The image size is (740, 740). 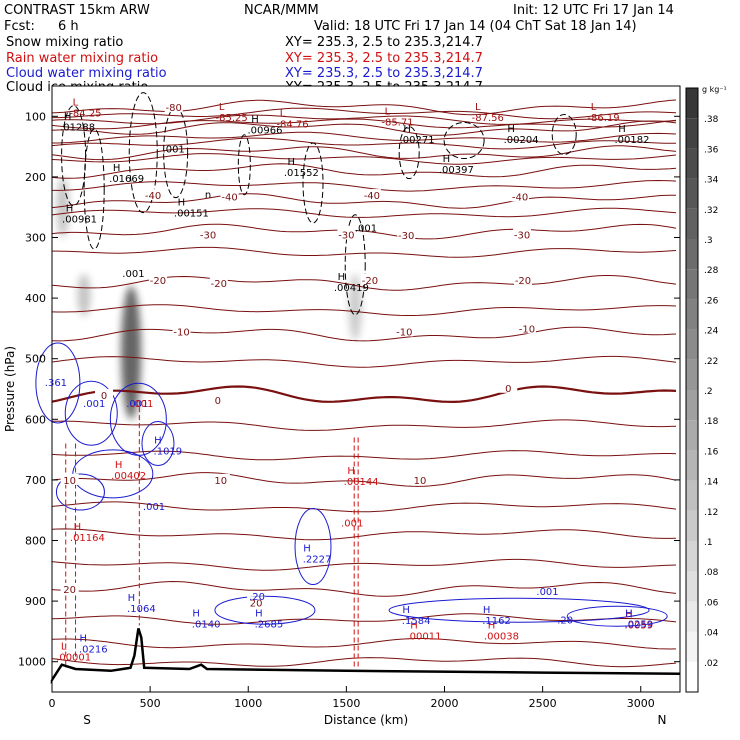 I want to click on temp-low-marker-0: L, so click(x=76, y=102).